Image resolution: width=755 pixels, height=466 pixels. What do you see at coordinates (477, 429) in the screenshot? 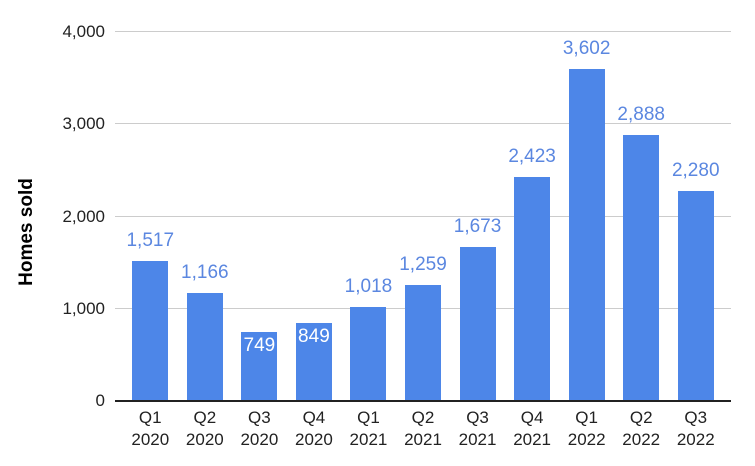
I see `x-axis-tick-label: Q3 2021` at bounding box center [477, 429].